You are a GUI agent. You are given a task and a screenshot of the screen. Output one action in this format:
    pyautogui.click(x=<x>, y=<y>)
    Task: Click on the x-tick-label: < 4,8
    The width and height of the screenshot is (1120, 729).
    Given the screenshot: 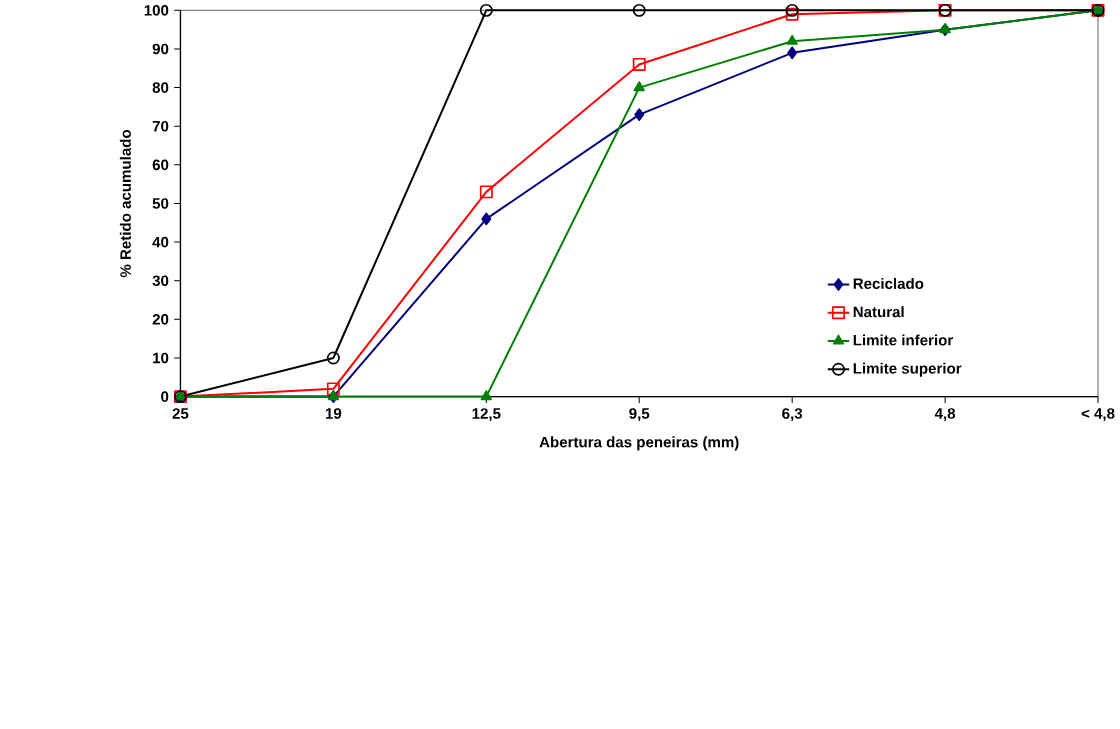 What is the action you would take?
    pyautogui.click(x=1098, y=415)
    